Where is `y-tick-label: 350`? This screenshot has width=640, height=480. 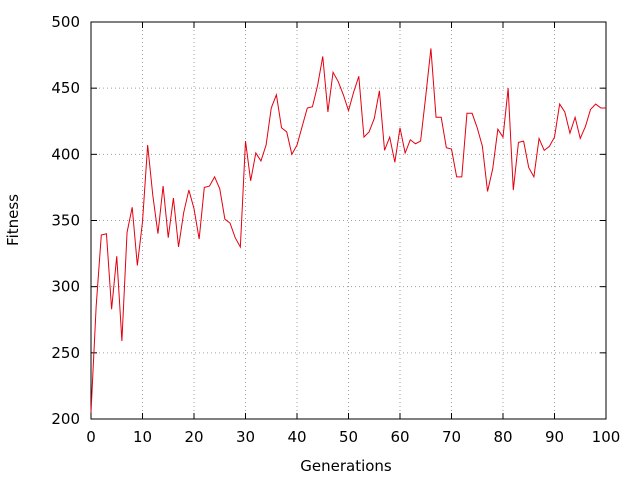 y-tick-label: 350 is located at coordinates (65, 221).